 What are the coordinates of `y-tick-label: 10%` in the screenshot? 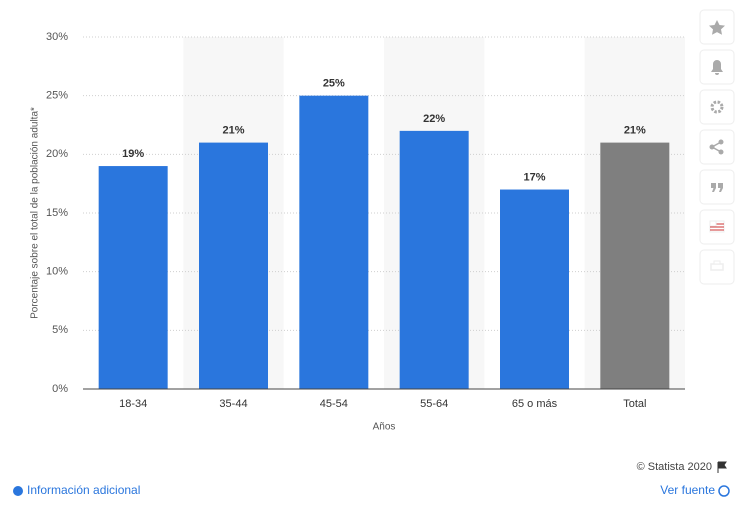 It's located at (57, 272).